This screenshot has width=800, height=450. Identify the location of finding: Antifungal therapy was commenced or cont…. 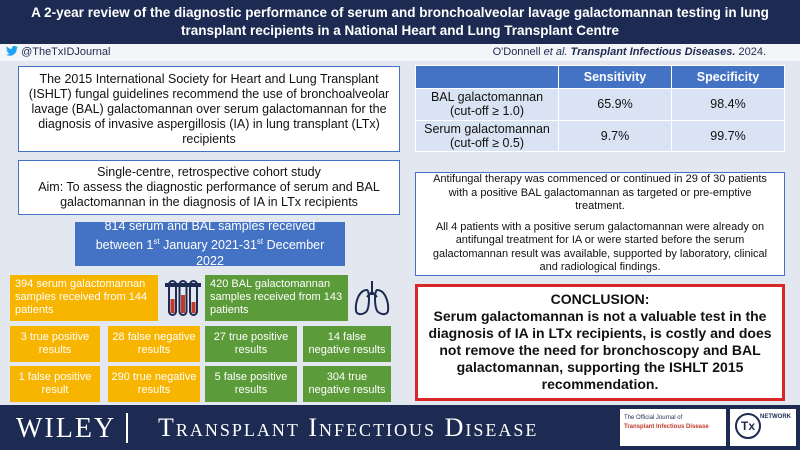
(600, 193).